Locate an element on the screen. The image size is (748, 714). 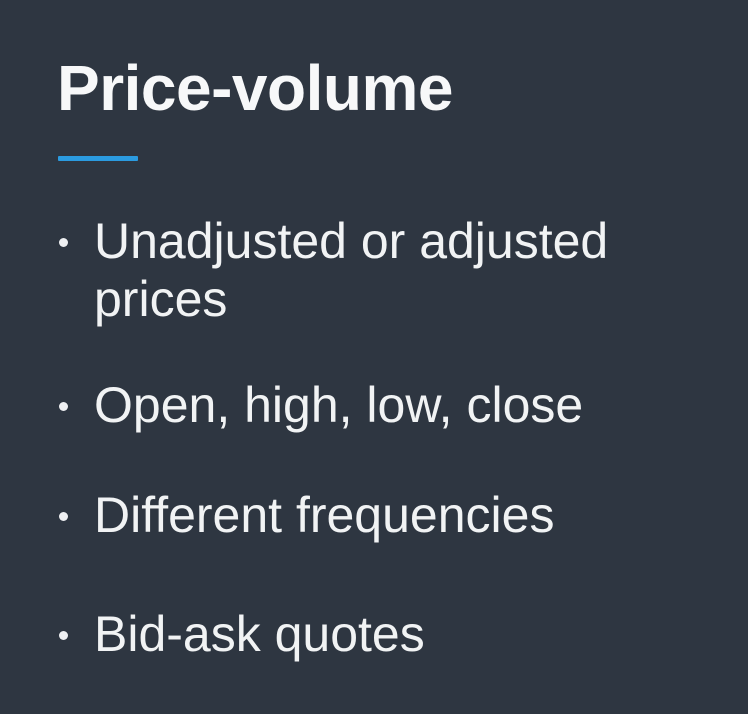
bullet-text: Different frequencies is located at coordinates (324, 515).